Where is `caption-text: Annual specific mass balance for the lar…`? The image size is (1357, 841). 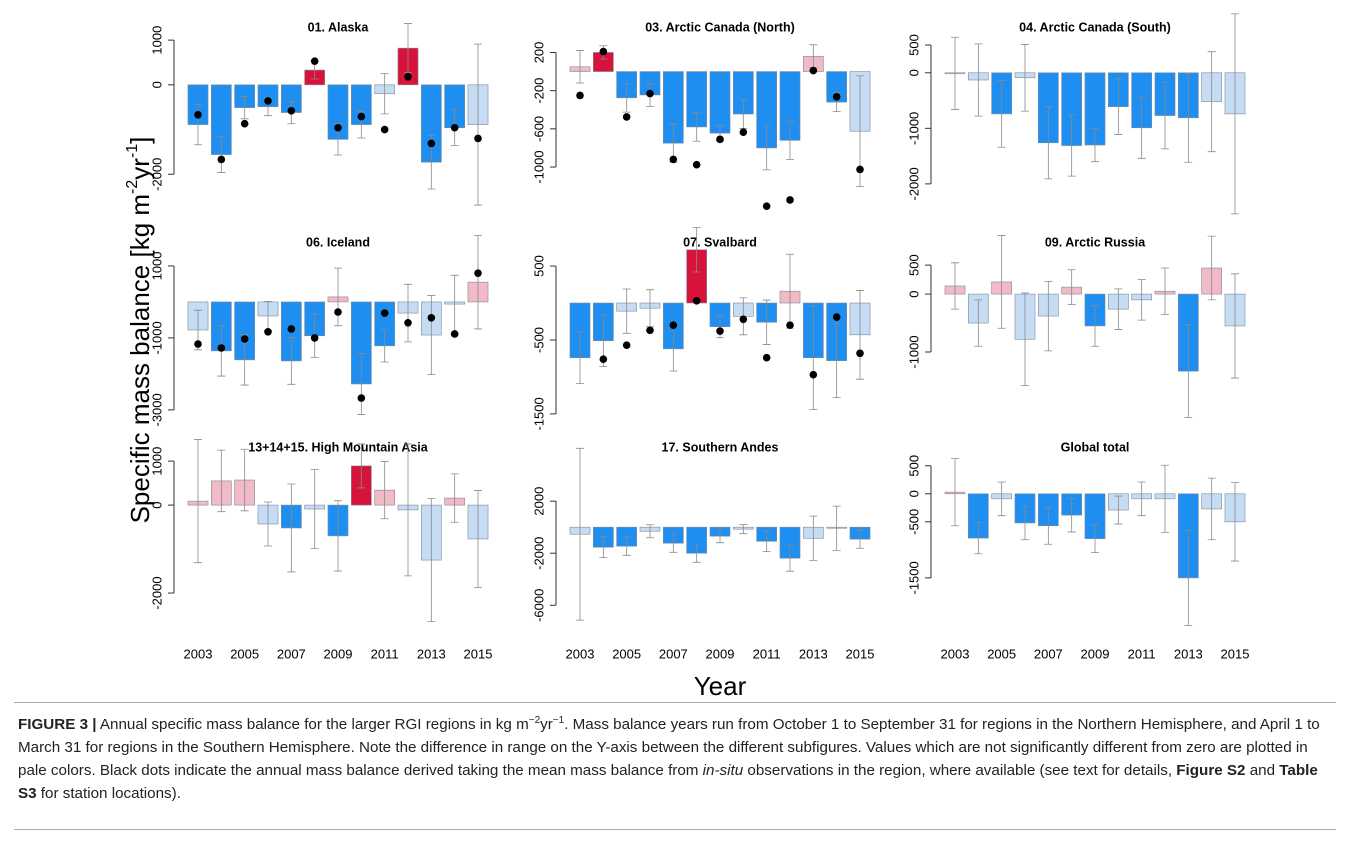 caption-text: Annual specific mass balance for the lar… is located at coordinates (312, 724).